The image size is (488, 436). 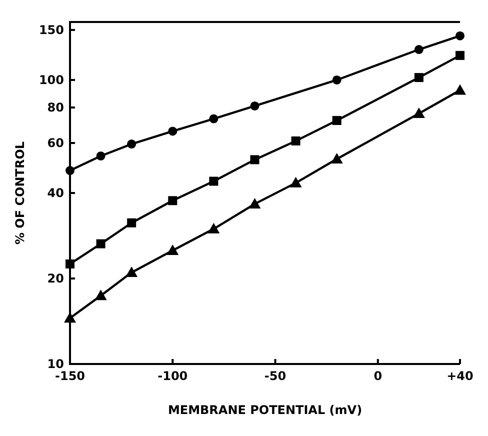 I want to click on x-tick-label: -150, so click(x=70, y=376).